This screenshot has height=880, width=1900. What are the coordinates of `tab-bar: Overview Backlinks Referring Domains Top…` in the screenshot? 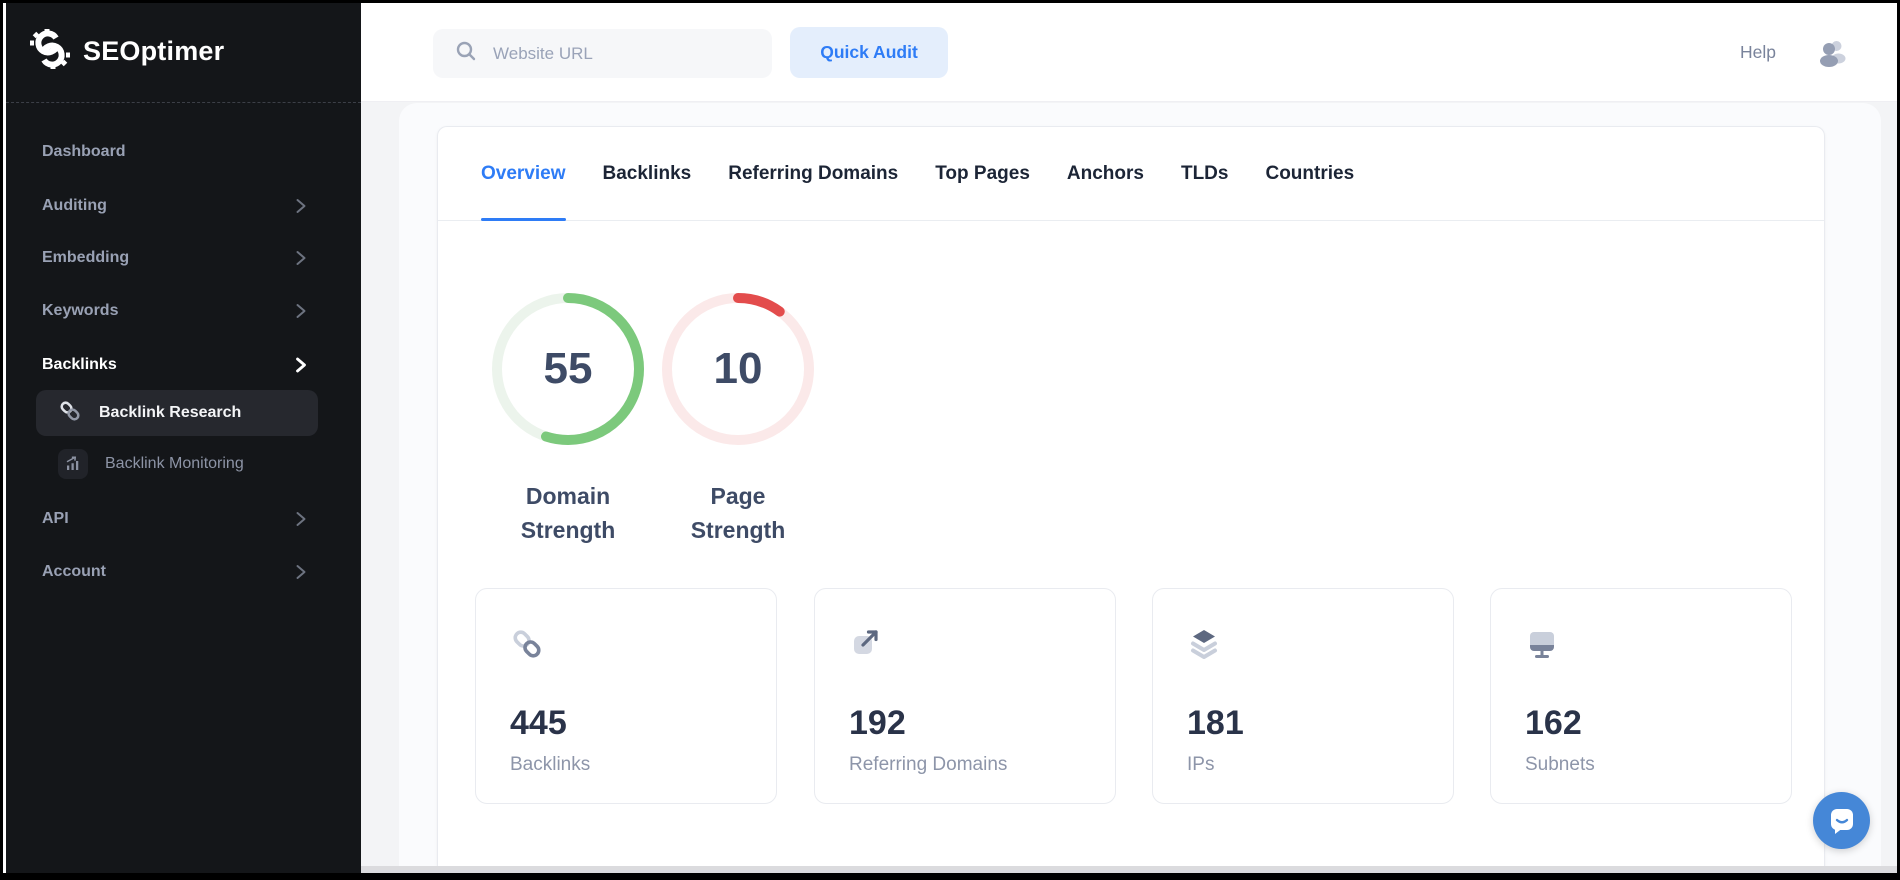 It's located at (1131, 174).